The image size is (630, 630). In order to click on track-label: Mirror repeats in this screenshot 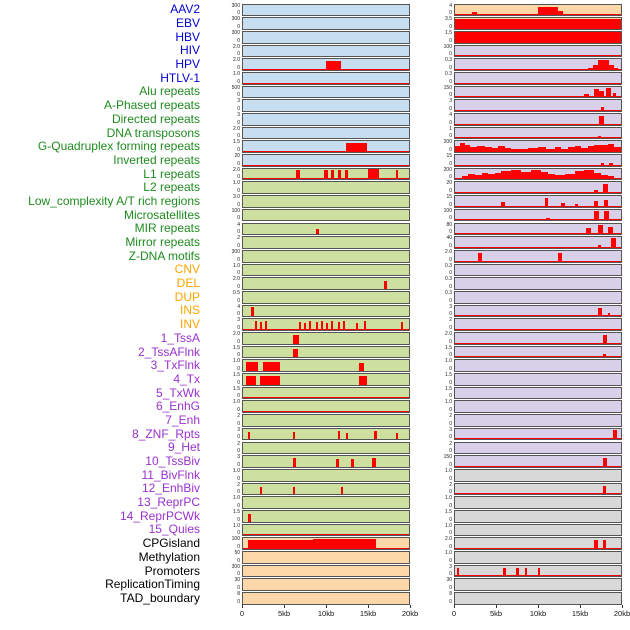, I will do `click(162, 242)`.